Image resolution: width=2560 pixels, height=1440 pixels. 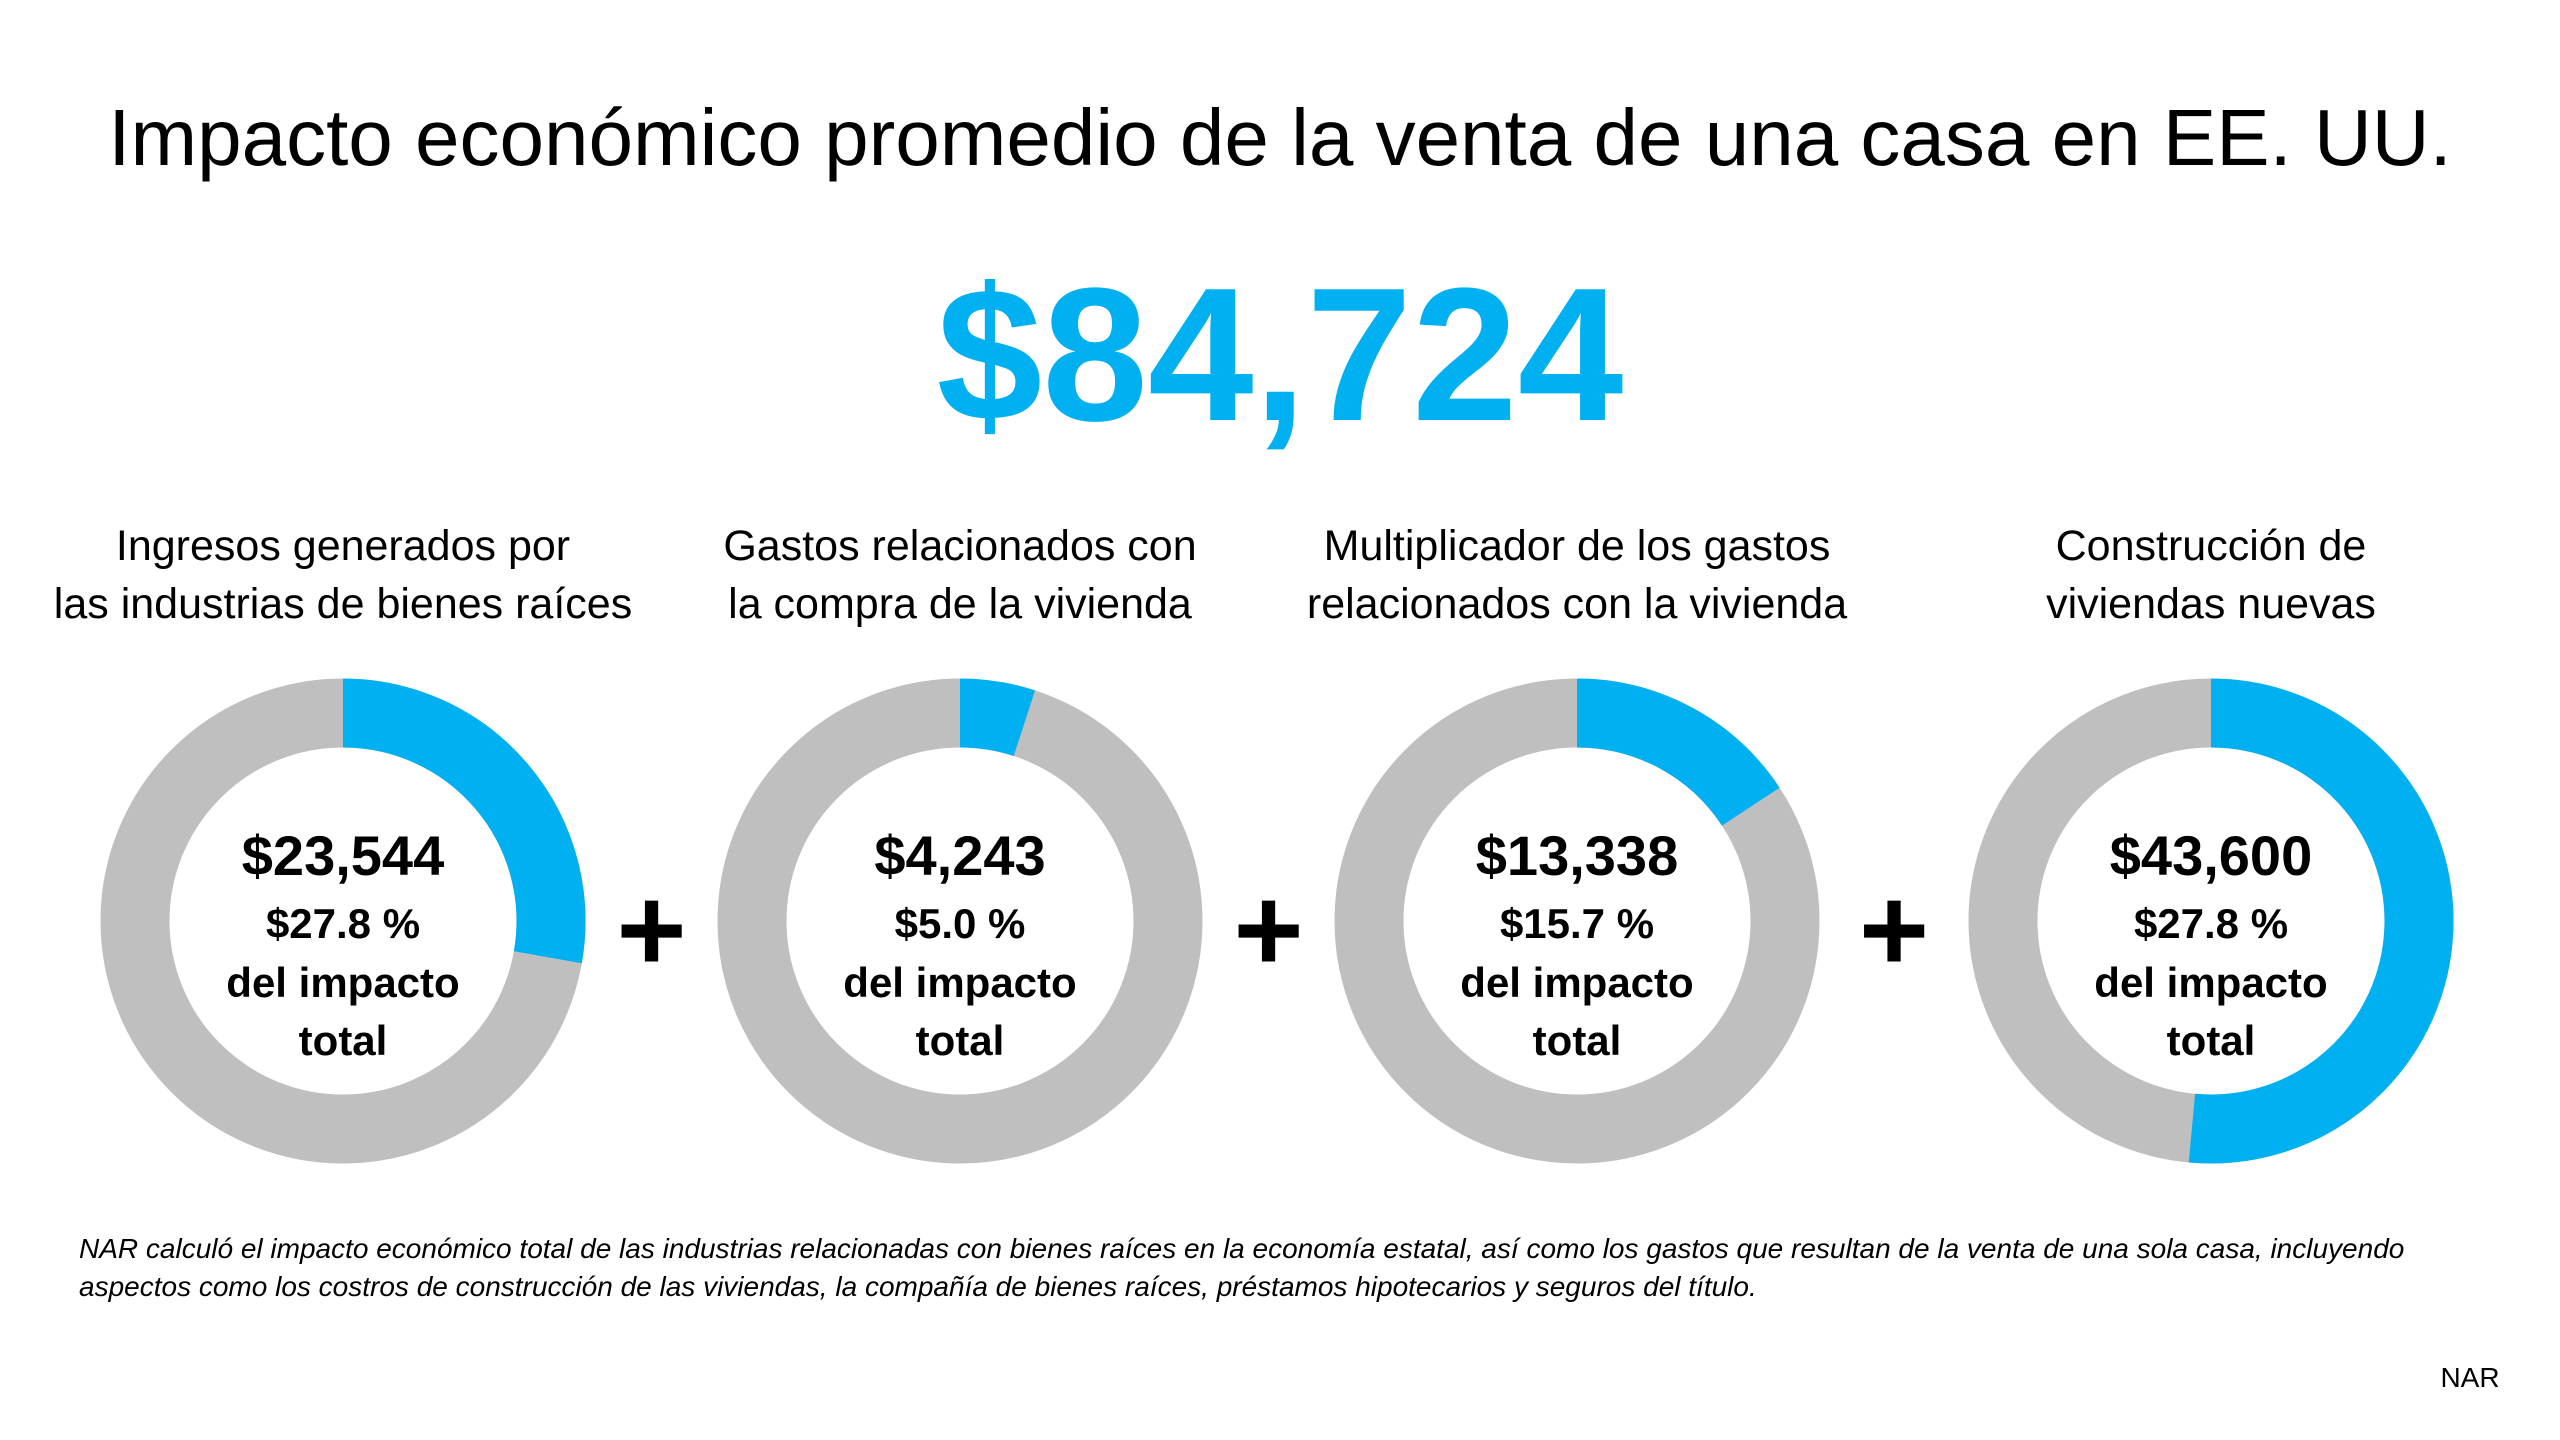 What do you see at coordinates (2211, 855) in the screenshot?
I see `value-label: $43,600` at bounding box center [2211, 855].